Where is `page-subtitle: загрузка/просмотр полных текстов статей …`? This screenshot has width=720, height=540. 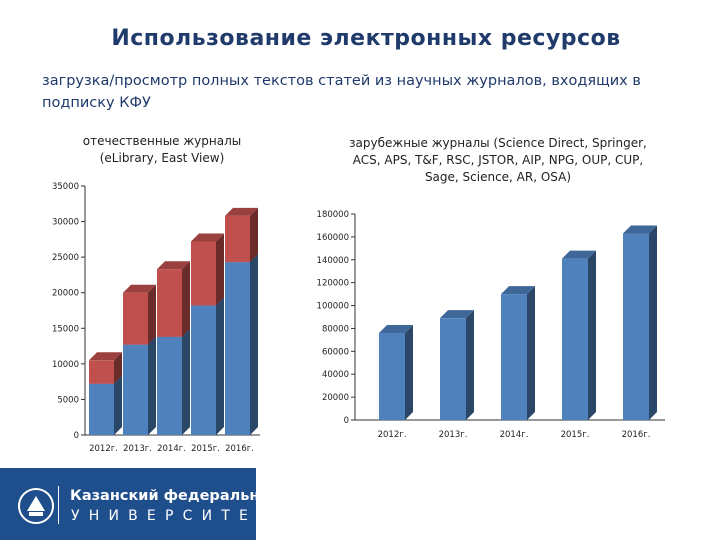 page-subtitle: загрузка/просмотр полных текстов статей … is located at coordinates (341, 92).